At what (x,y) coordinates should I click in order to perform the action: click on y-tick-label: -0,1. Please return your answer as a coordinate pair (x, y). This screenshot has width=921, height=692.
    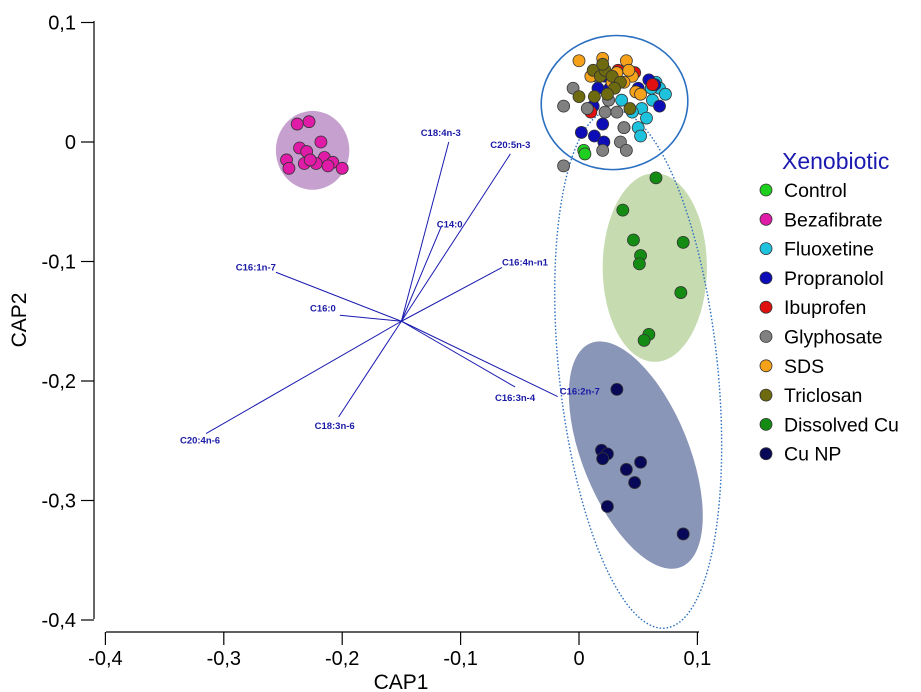
    Looking at the image, I should click on (59, 263).